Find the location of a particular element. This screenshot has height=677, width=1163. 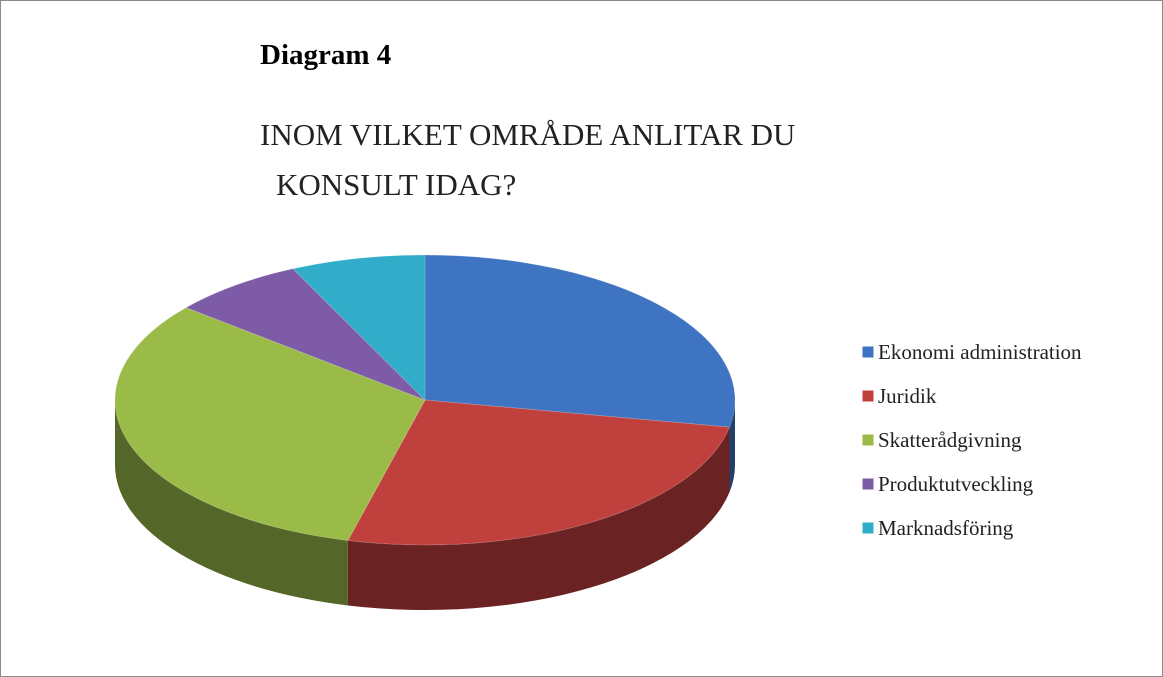

legend-label: Skatterådgivning is located at coordinates (950, 440).